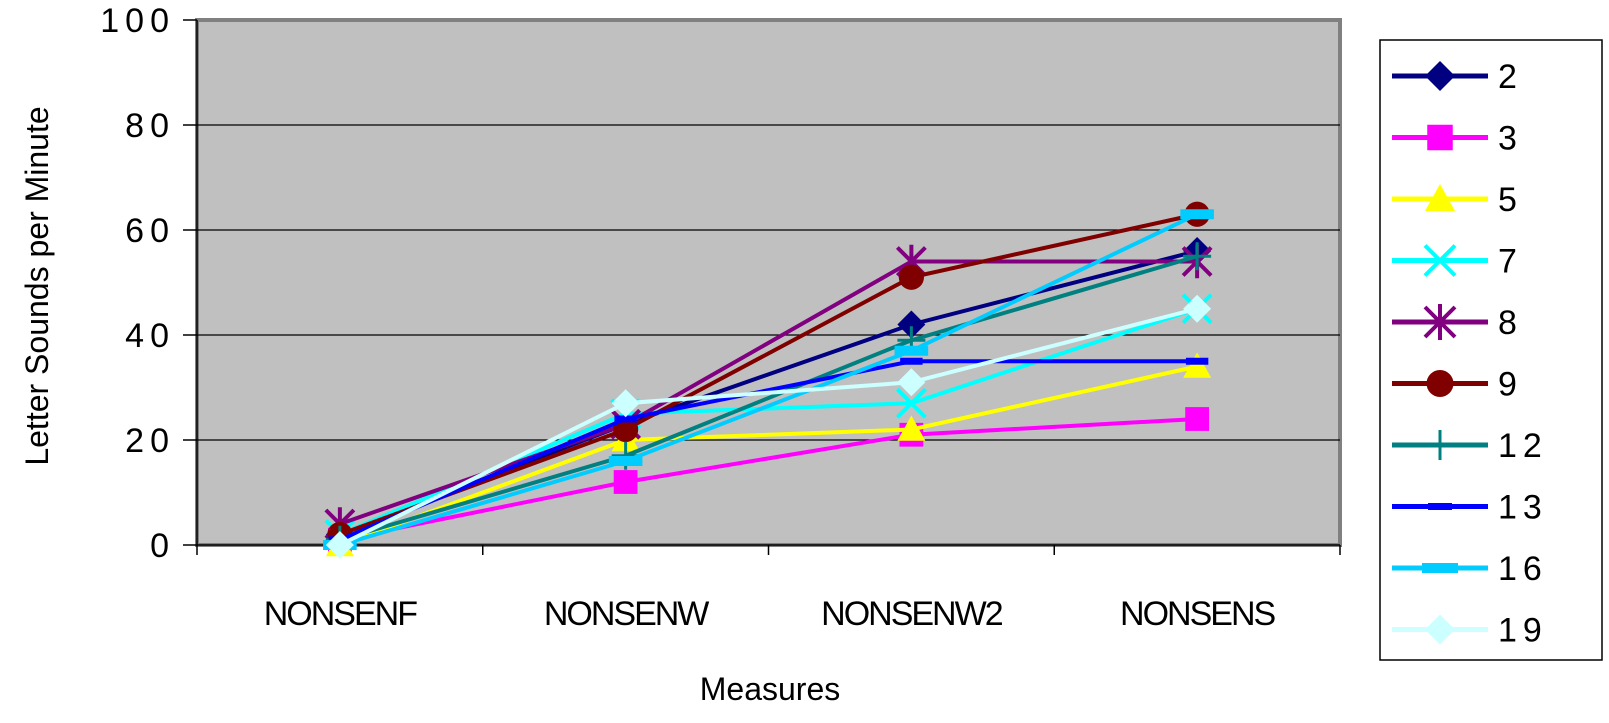  I want to click on legend-item-12: 12, so click(1470, 446).